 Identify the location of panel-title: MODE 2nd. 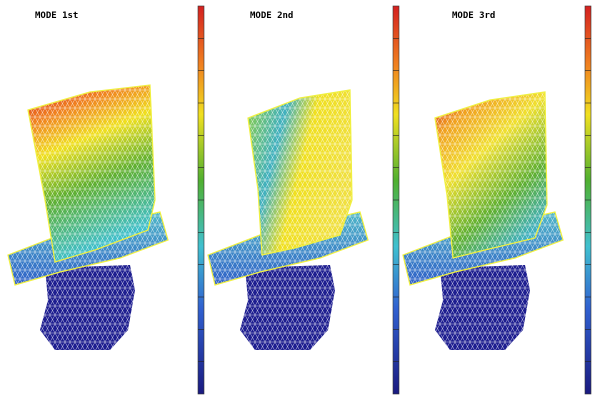
(271, 16).